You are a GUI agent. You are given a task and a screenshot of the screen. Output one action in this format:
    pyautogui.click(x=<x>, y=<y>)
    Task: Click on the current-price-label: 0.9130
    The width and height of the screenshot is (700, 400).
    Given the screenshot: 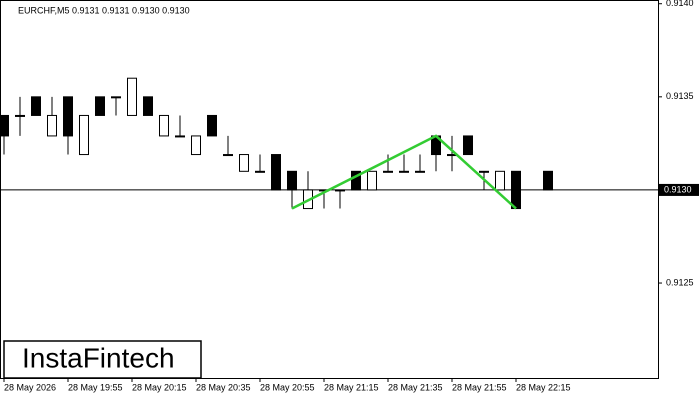 What is the action you would take?
    pyautogui.click(x=678, y=189)
    